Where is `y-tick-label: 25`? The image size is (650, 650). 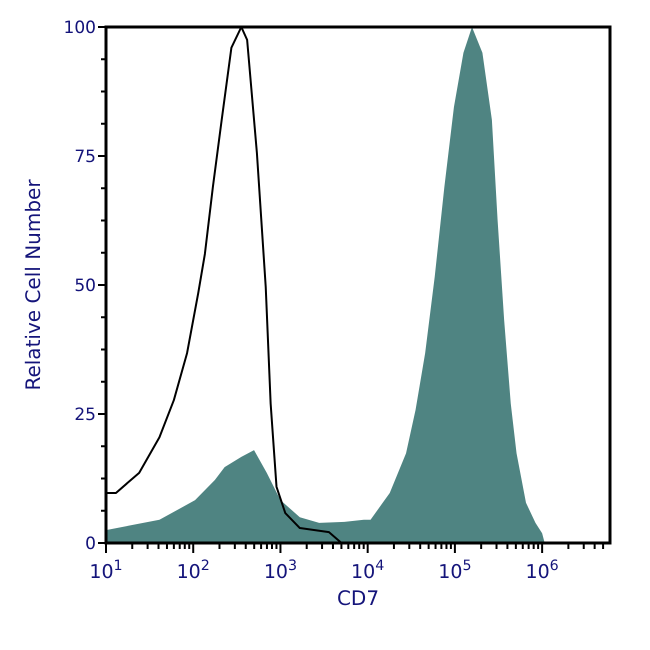
y-tick-label: 25 is located at coordinates (85, 414).